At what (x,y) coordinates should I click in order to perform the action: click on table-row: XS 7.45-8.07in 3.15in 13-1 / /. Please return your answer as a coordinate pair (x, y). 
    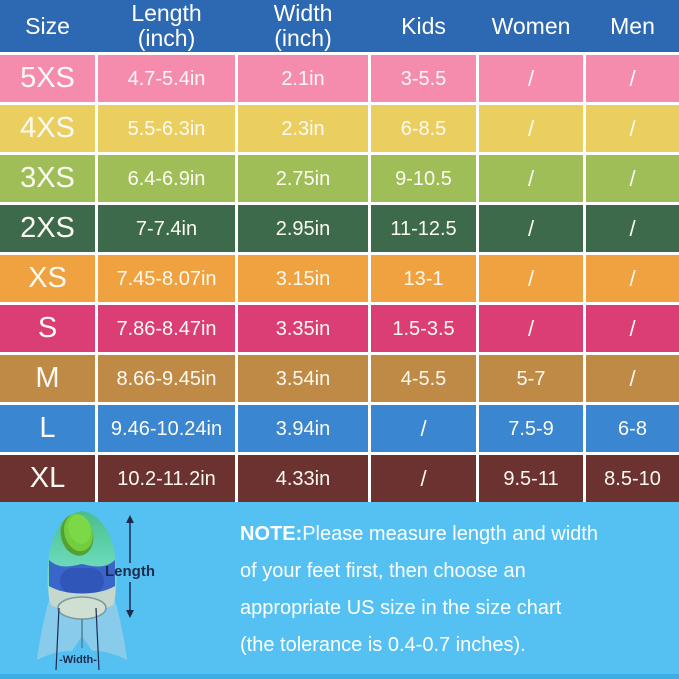
    Looking at the image, I should click on (339, 278).